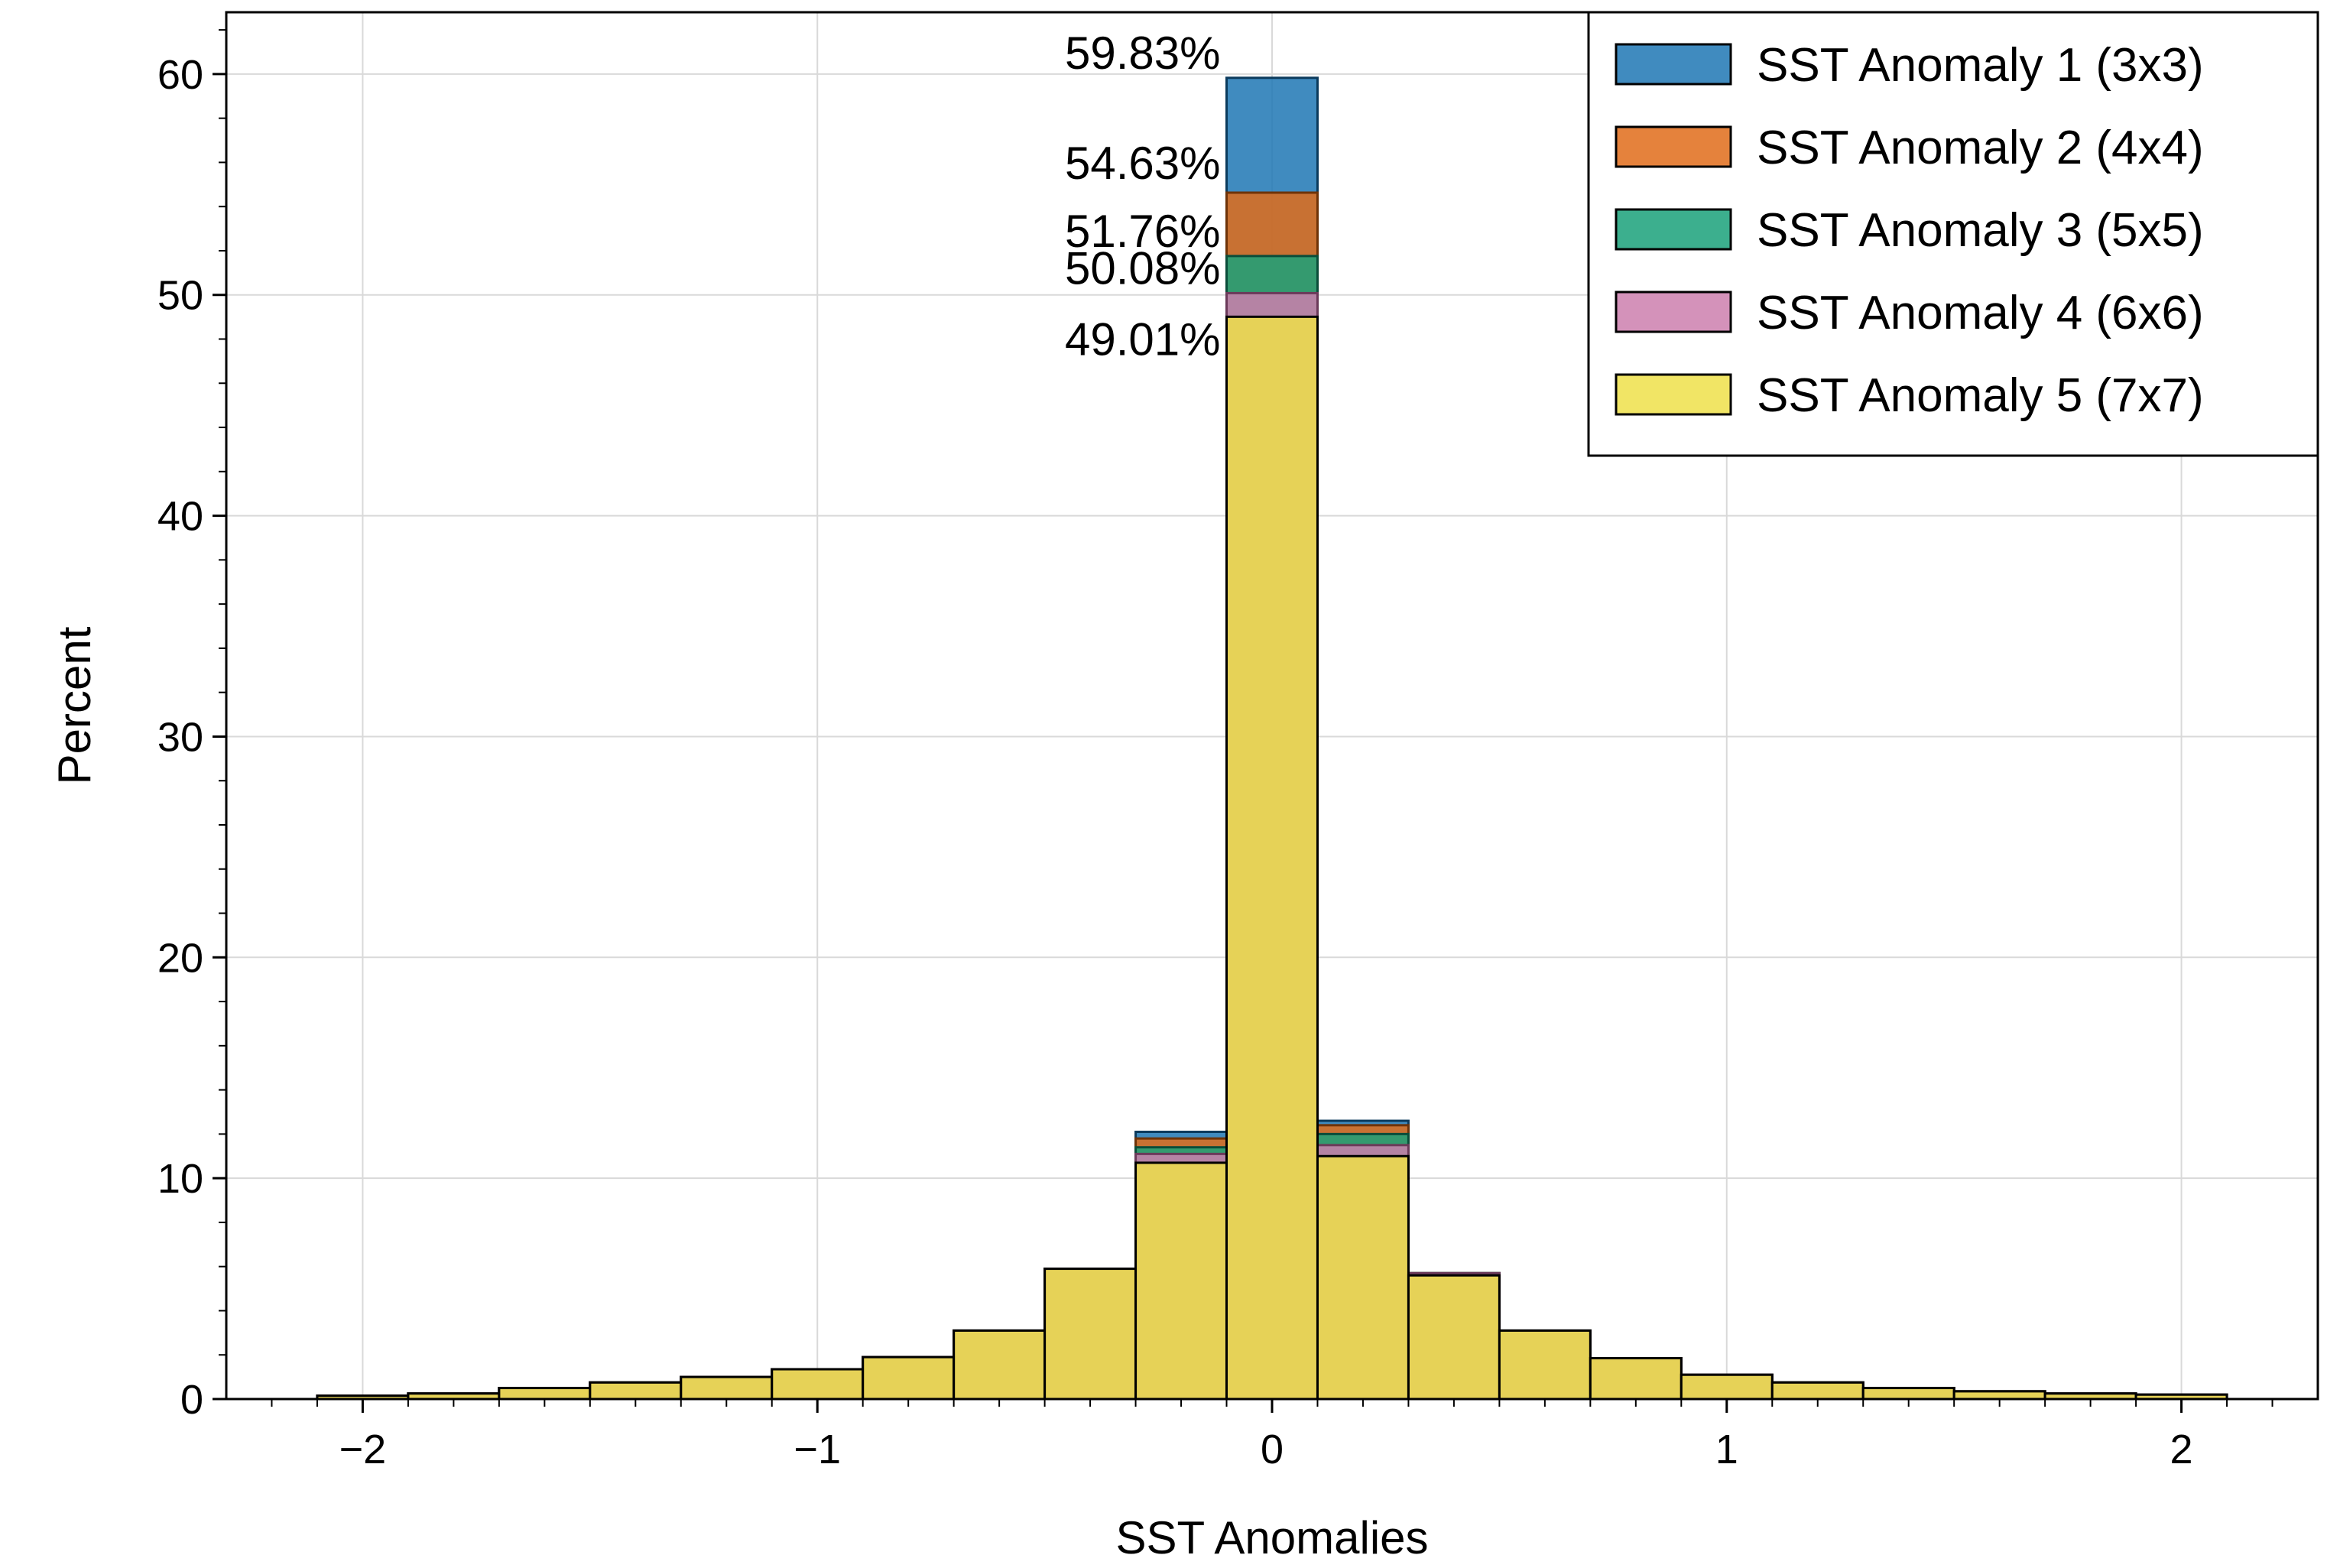  I want to click on y-tick-label: 10, so click(180, 1179).